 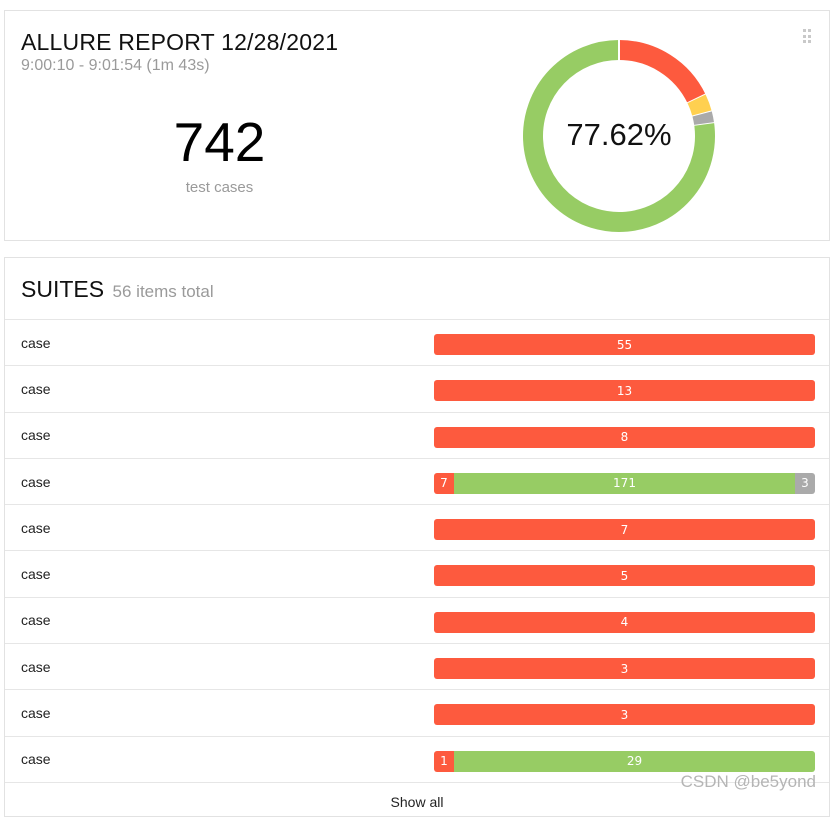 I want to click on report-title: ALLURE REPORT 12/28/2021, so click(x=180, y=42).